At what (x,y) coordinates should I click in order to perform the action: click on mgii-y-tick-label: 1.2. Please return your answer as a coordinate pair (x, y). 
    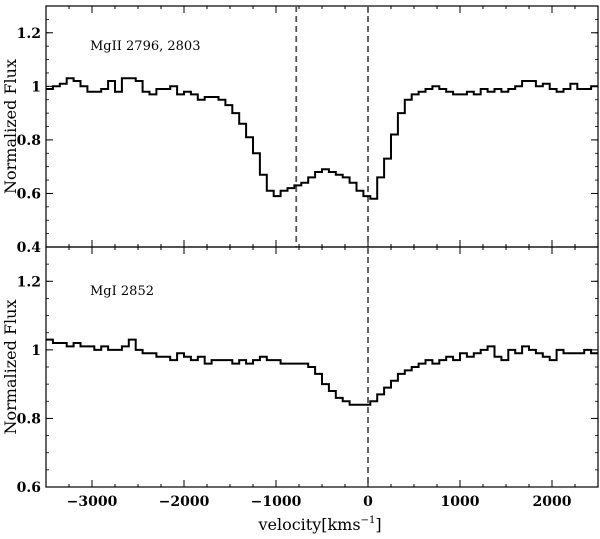
    Looking at the image, I should click on (29, 34).